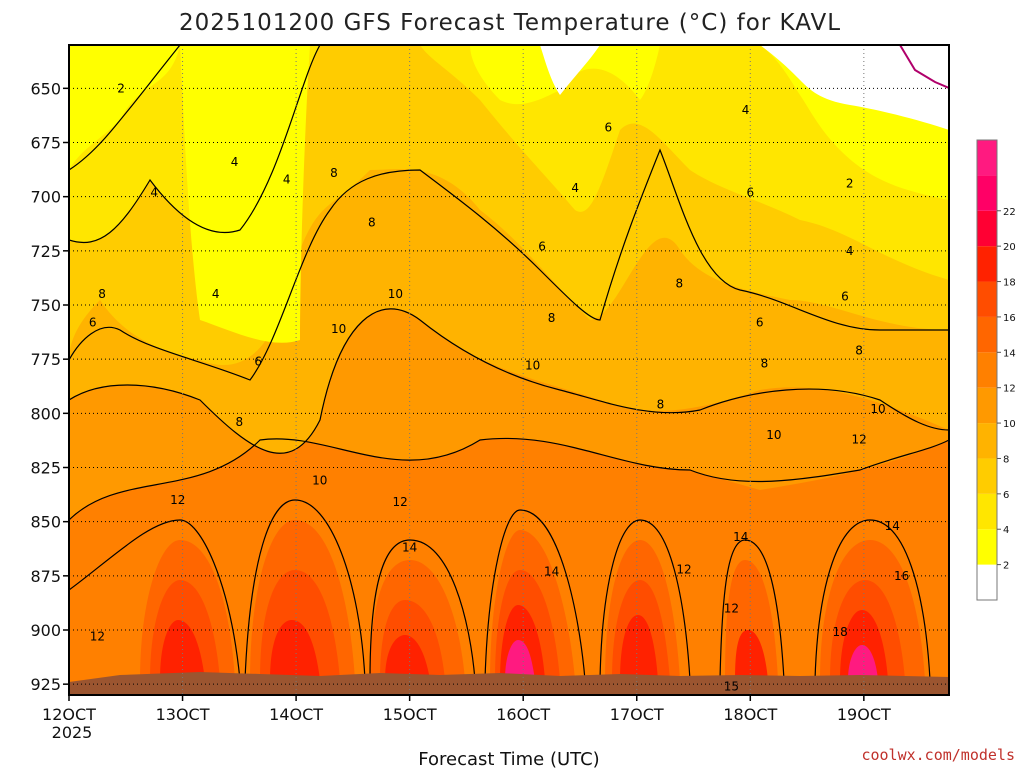 The height and width of the screenshot is (768, 1024). Describe the element at coordinates (864, 714) in the screenshot. I see `x-tick-label: 19OCT` at that location.